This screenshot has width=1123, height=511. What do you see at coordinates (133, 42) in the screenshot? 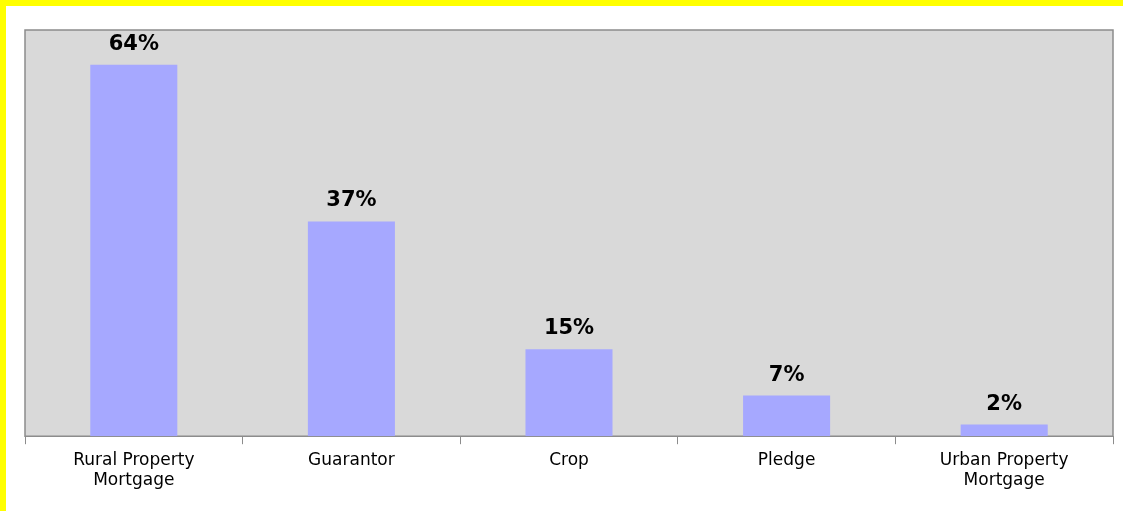
I see `data-label: 64%` at bounding box center [133, 42].